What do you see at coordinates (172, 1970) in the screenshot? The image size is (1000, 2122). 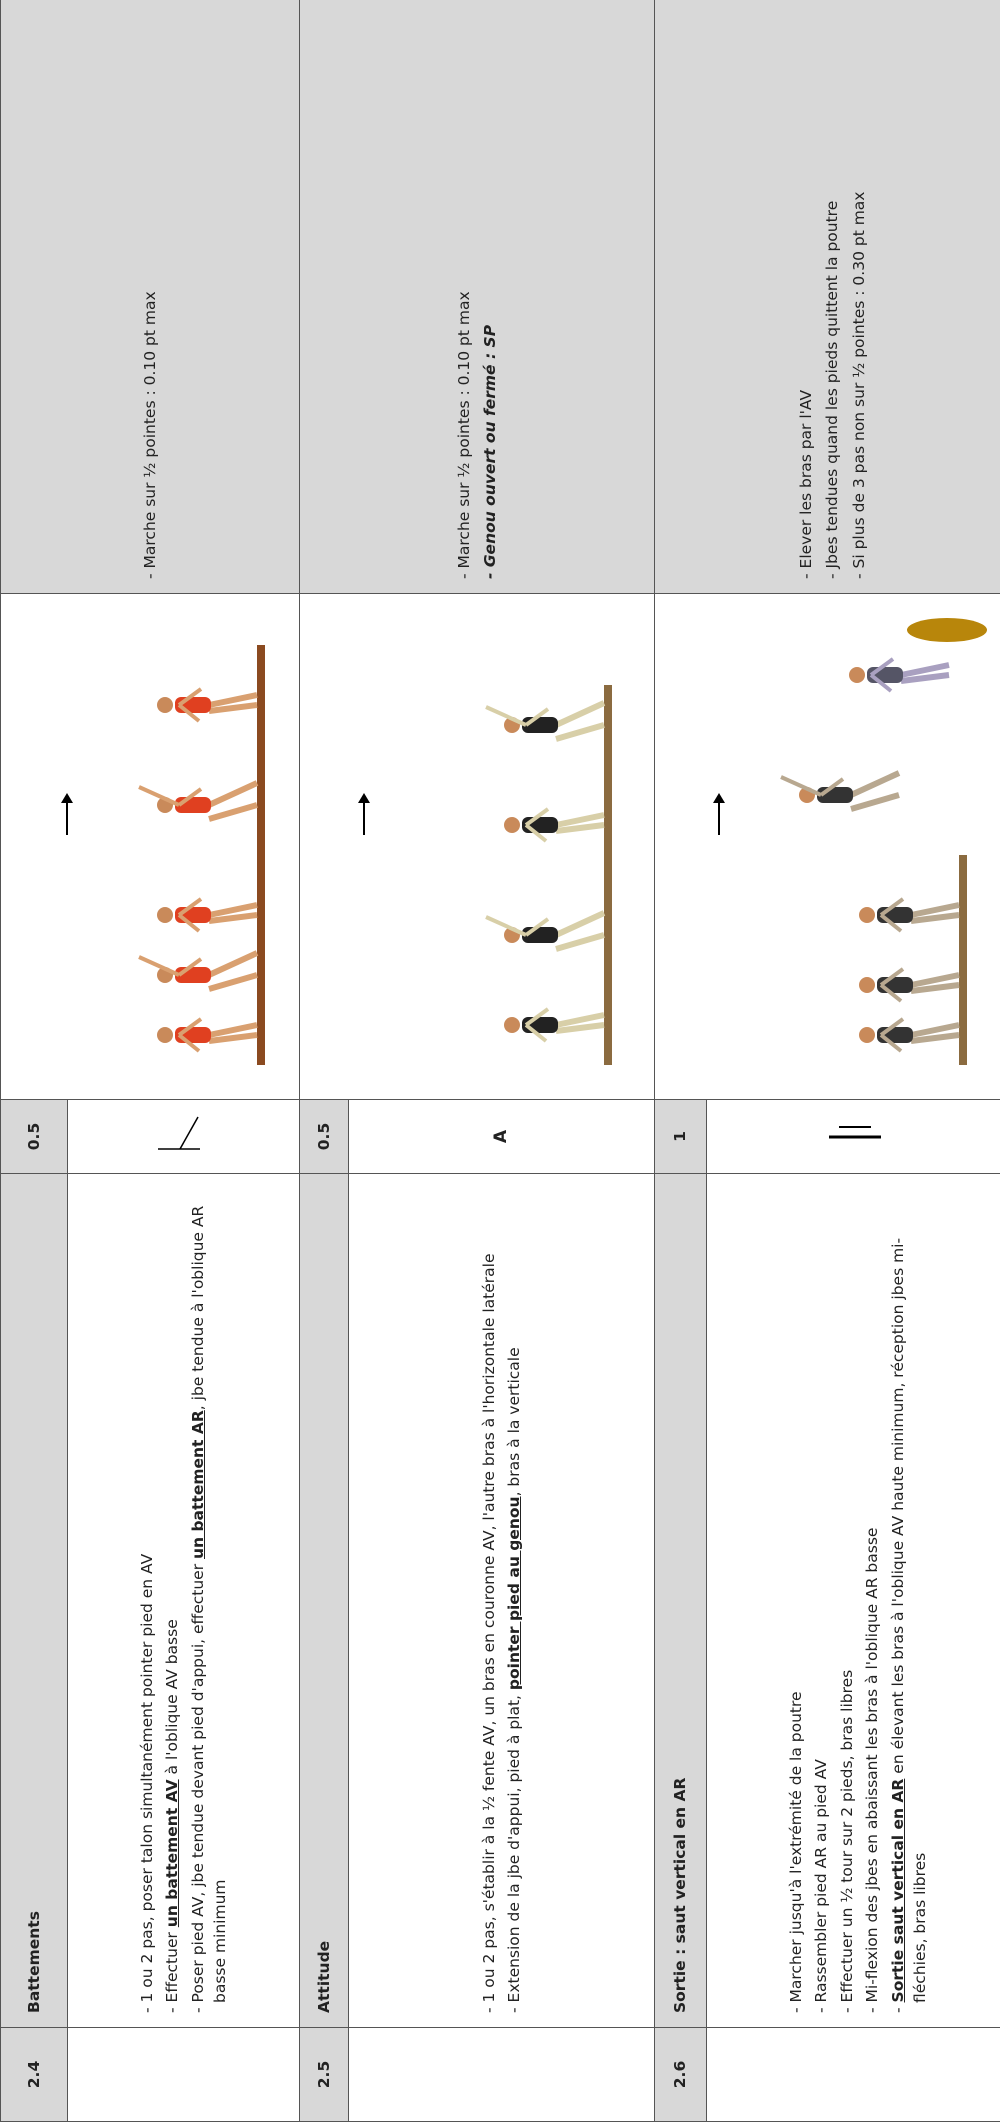 I see `step-text: - Effectuer` at bounding box center [172, 1970].